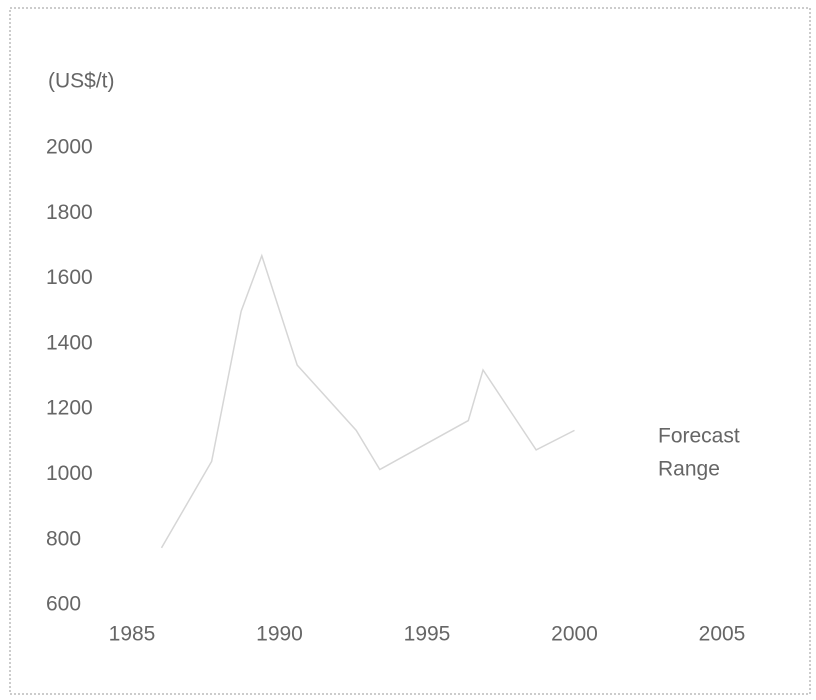 The image size is (816, 700). What do you see at coordinates (279, 634) in the screenshot?
I see `x-tick-label: 1990` at bounding box center [279, 634].